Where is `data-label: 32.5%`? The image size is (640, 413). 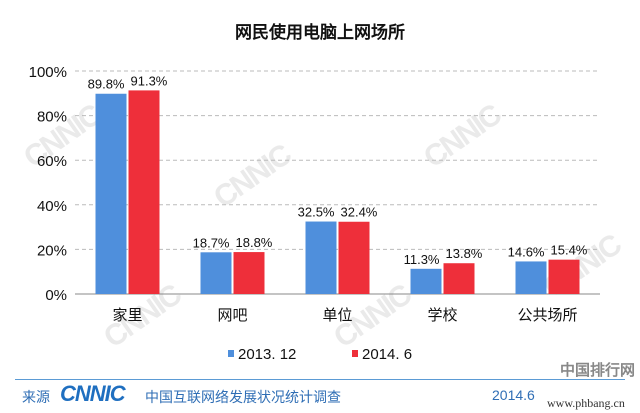
data-label: 32.5% is located at coordinates (316, 212).